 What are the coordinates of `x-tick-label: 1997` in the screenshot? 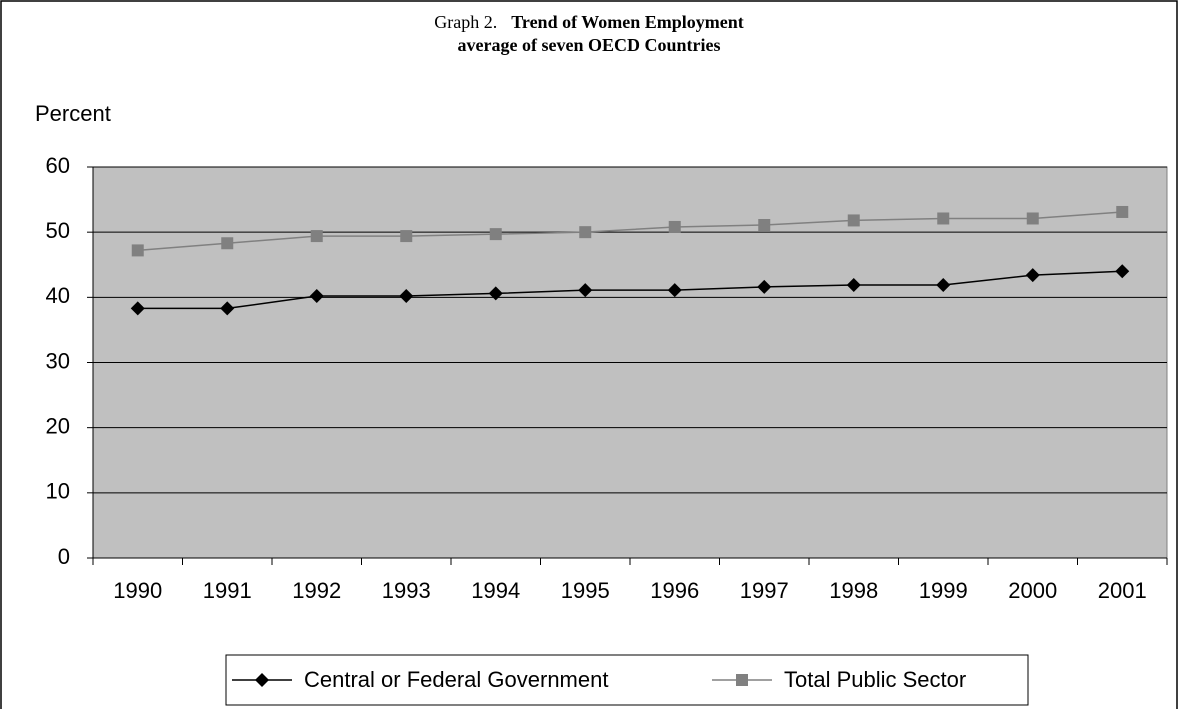 It's located at (764, 590).